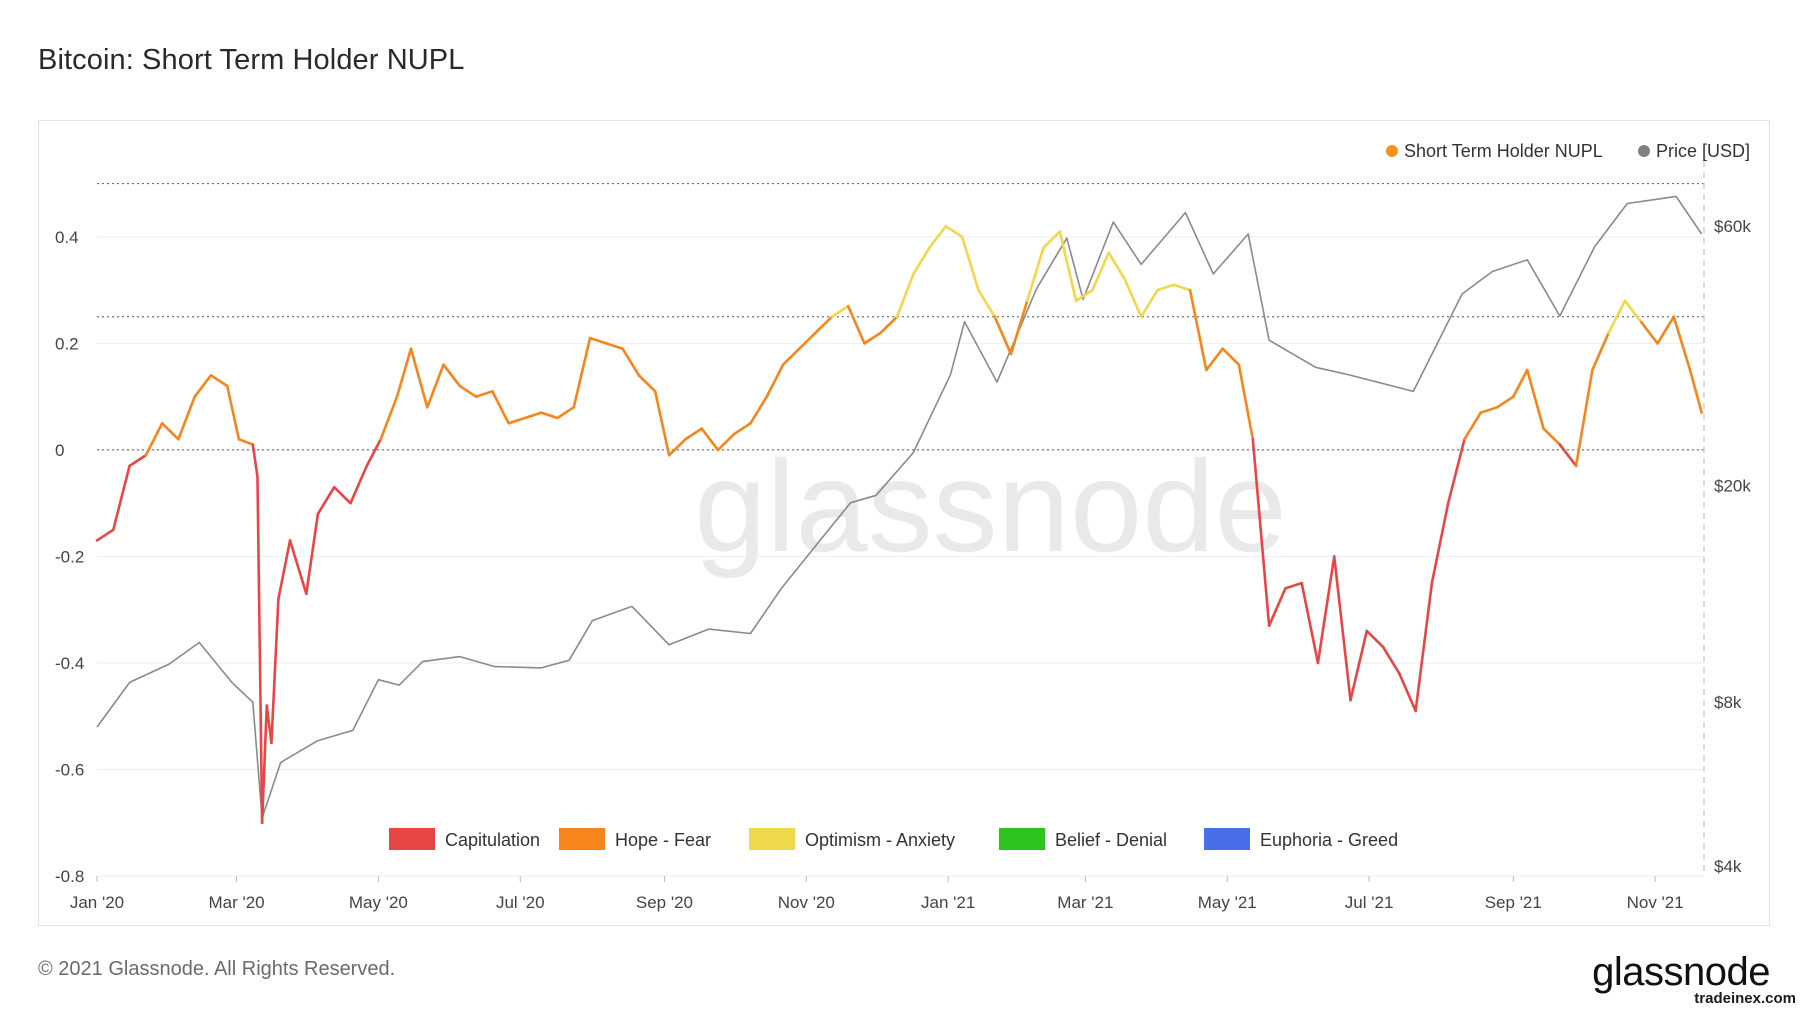 This screenshot has width=1800, height=1013. Describe the element at coordinates (69, 876) in the screenshot. I see `y-tick-label: -0.8` at that location.